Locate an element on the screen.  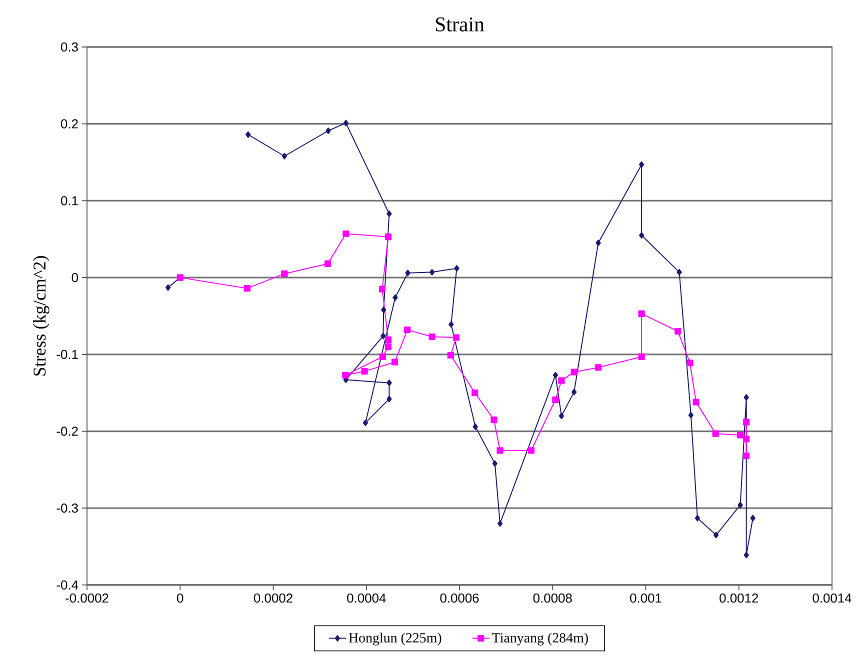
y-tick-label: -0.1 is located at coordinates (67, 354).